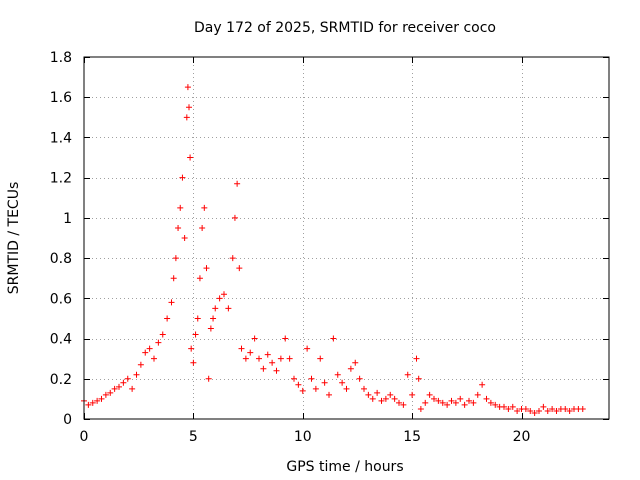 Image resolution: width=640 pixels, height=480 pixels. Describe the element at coordinates (522, 437) in the screenshot. I see `x-tick-label: 20` at that location.